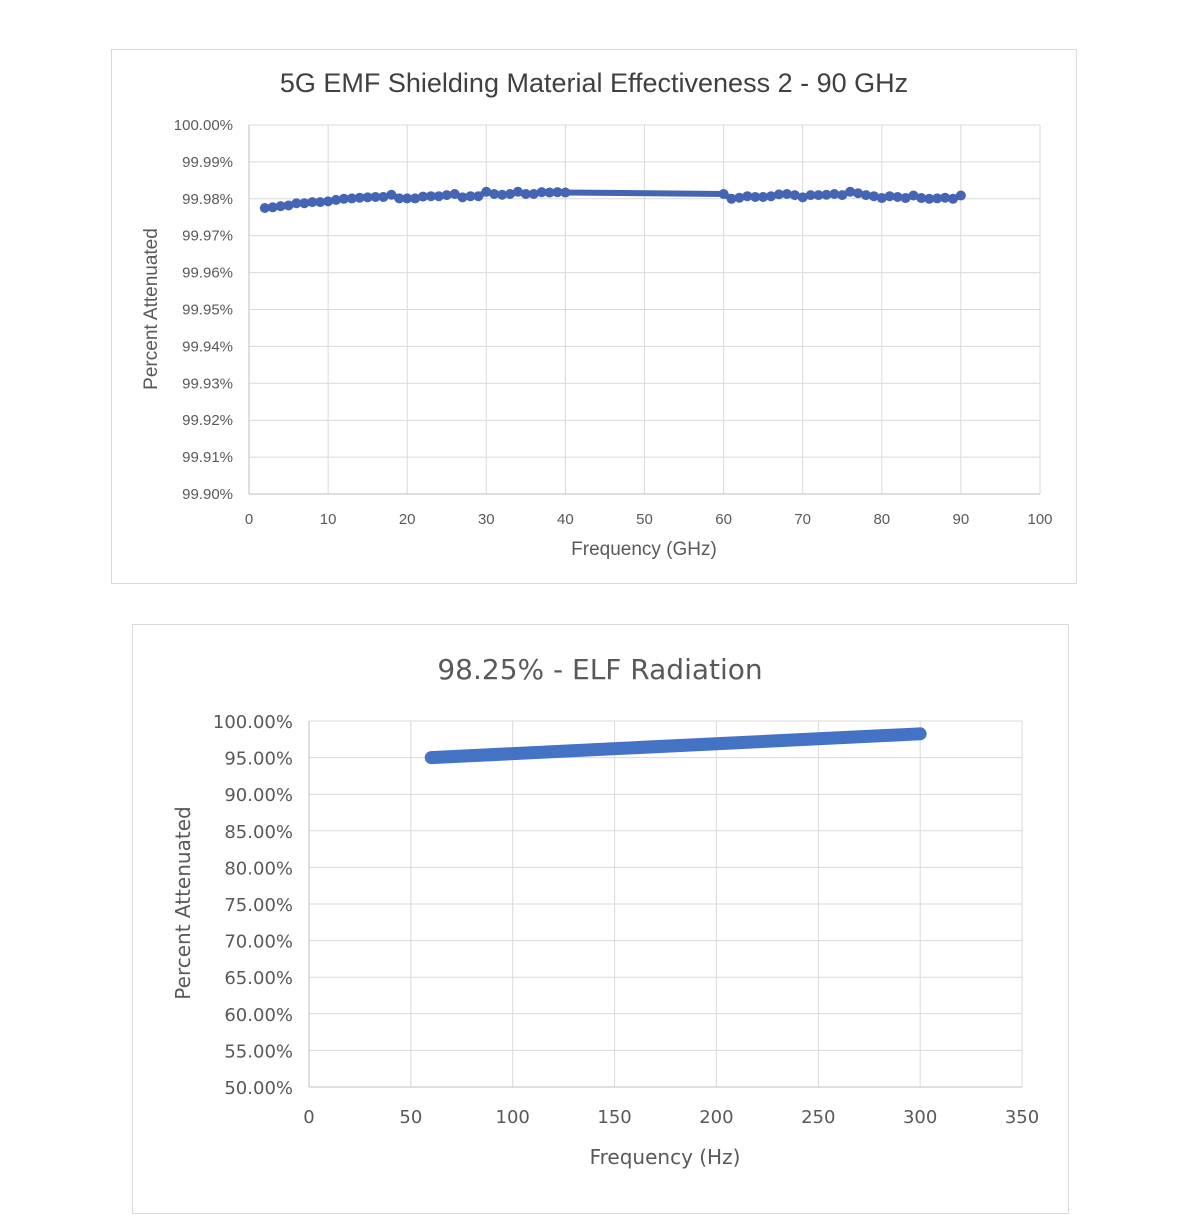 The image size is (1200, 1215). I want to click on y-tick-label: 99.91%, so click(207, 457).